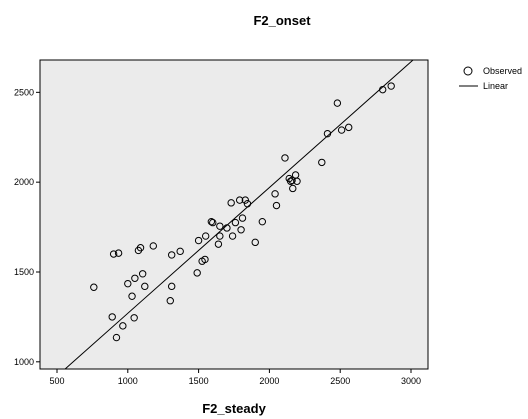  What do you see at coordinates (495, 86) in the screenshot?
I see `legend-linear-label: Linear` at bounding box center [495, 86].